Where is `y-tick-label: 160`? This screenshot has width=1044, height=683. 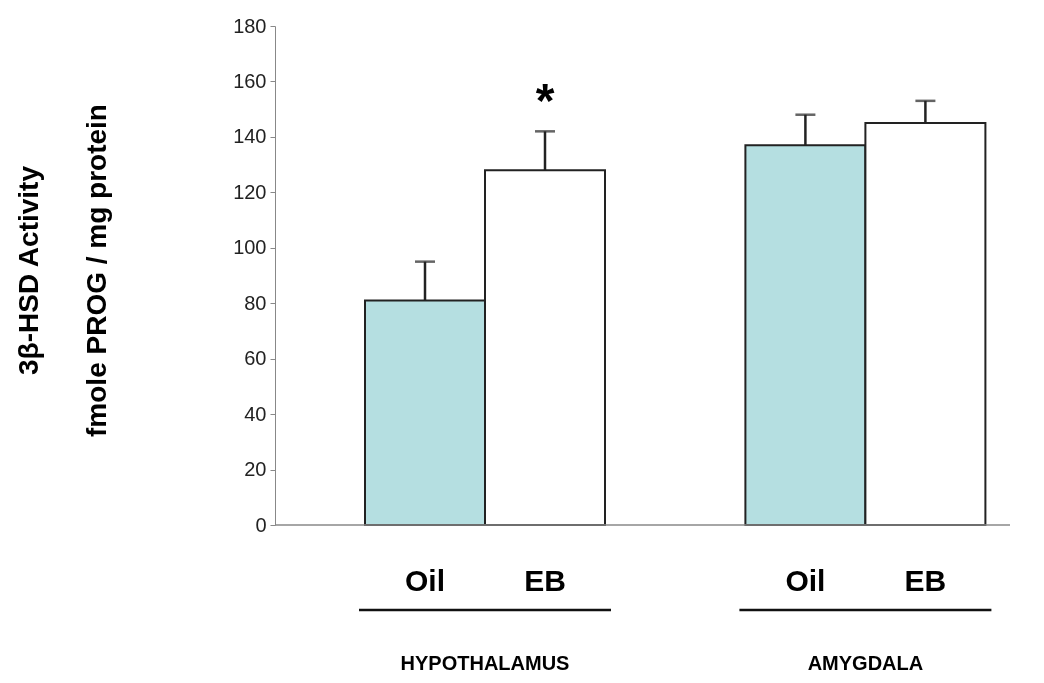
y-tick-label: 160 is located at coordinates (250, 80).